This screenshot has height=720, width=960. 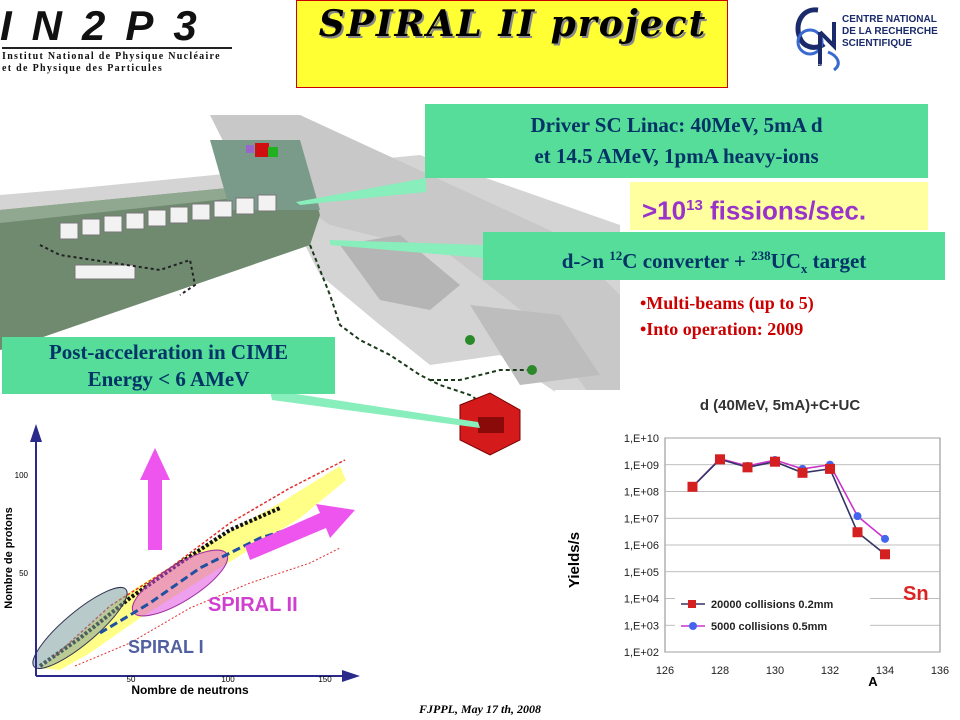 I want to click on y-tick-50: 50, so click(x=23, y=573).